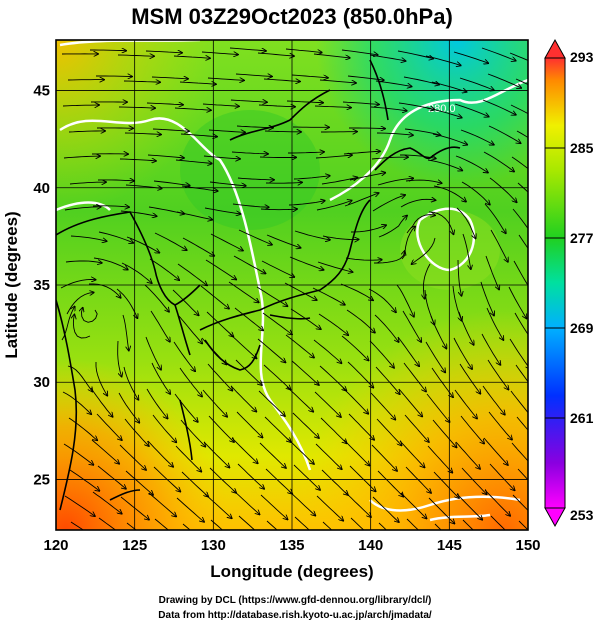 Image resolution: width=599 pixels, height=625 pixels. I want to click on colorbar-tick-label: 285, so click(582, 148).